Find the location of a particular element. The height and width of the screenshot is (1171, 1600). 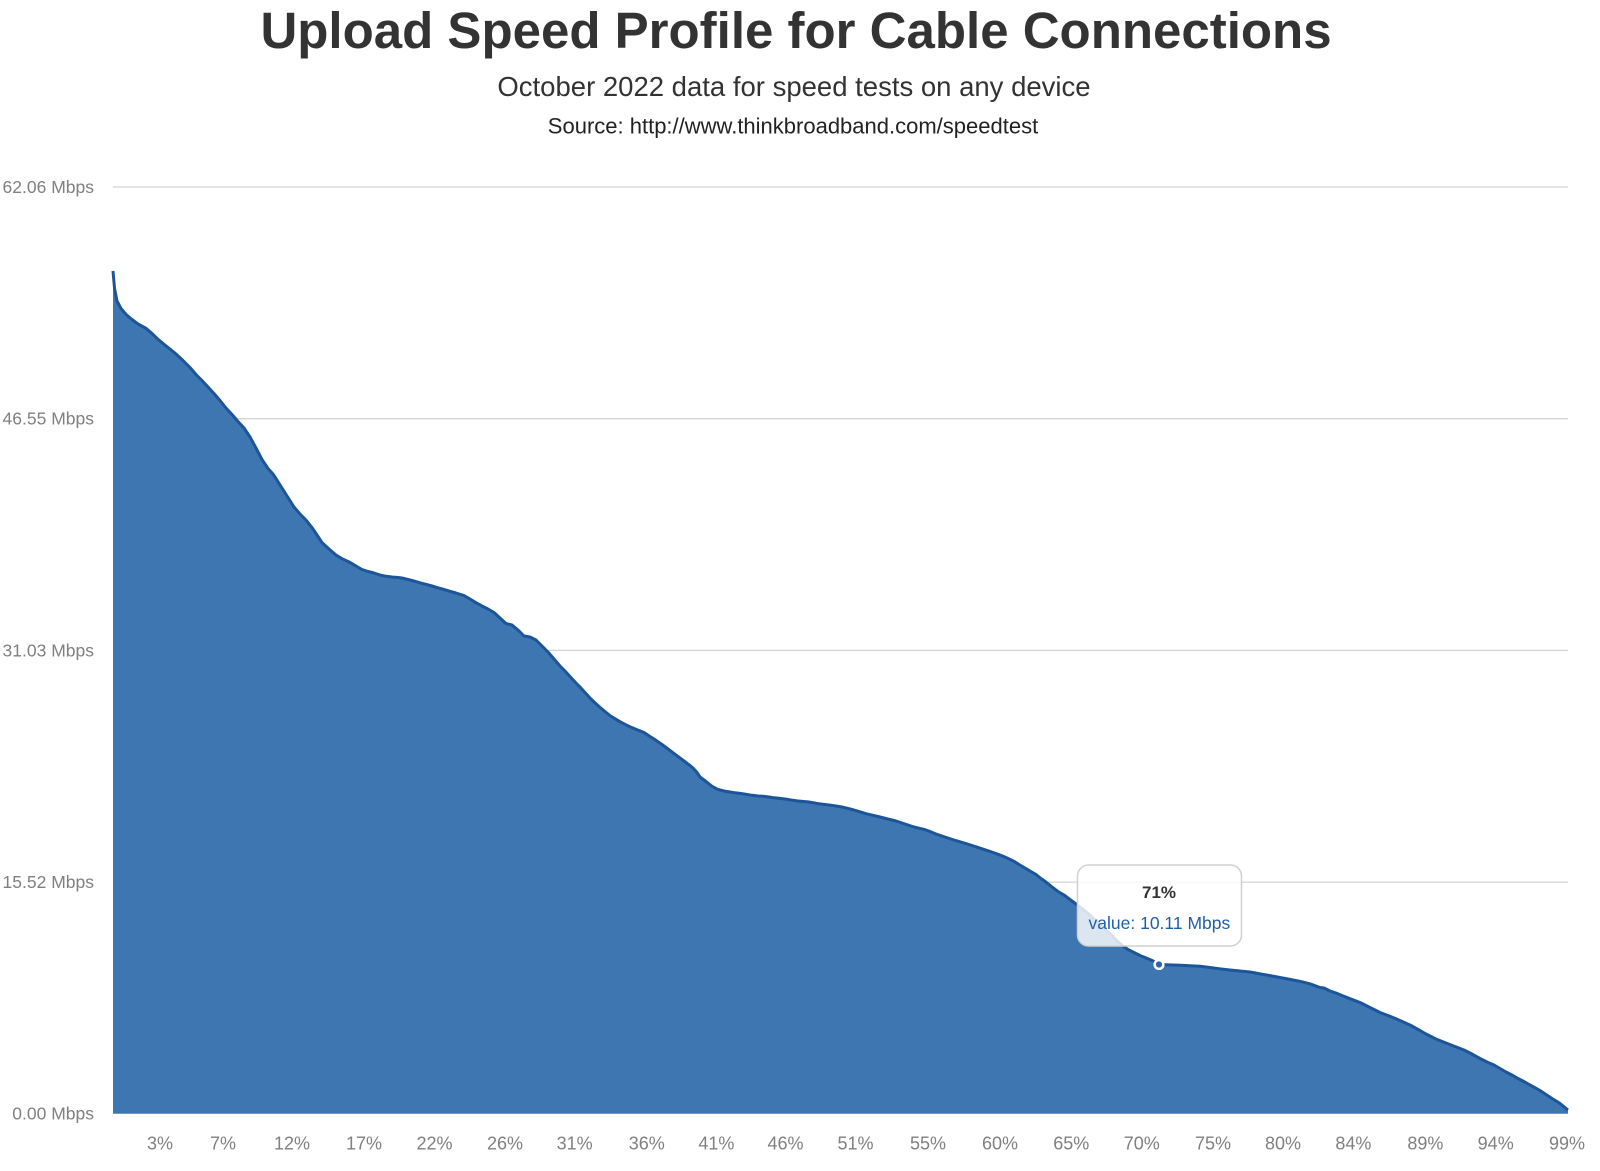

svg-text: 17% is located at coordinates (364, 1144).